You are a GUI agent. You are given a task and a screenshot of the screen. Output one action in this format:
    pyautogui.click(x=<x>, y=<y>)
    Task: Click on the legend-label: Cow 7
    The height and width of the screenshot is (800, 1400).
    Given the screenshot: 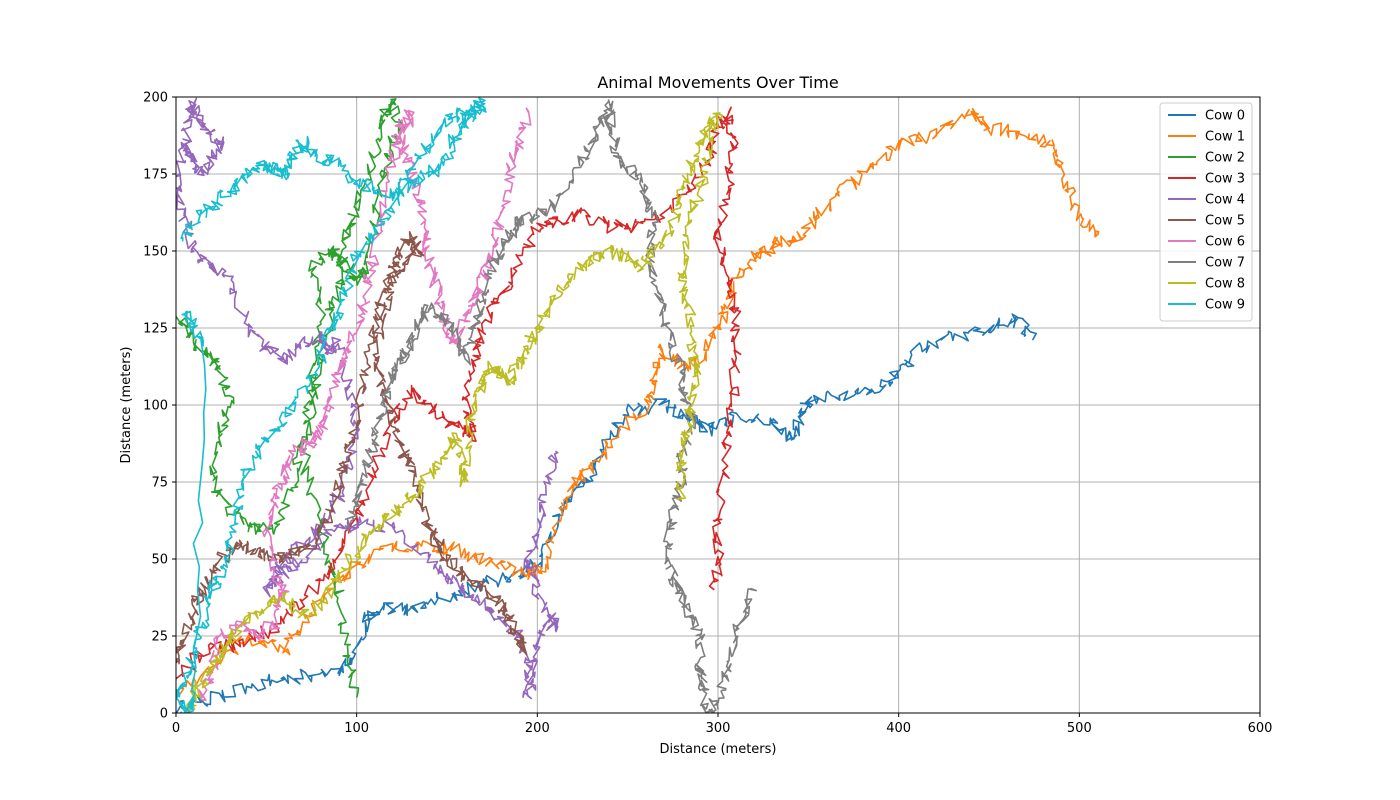 What is the action you would take?
    pyautogui.click(x=1225, y=263)
    